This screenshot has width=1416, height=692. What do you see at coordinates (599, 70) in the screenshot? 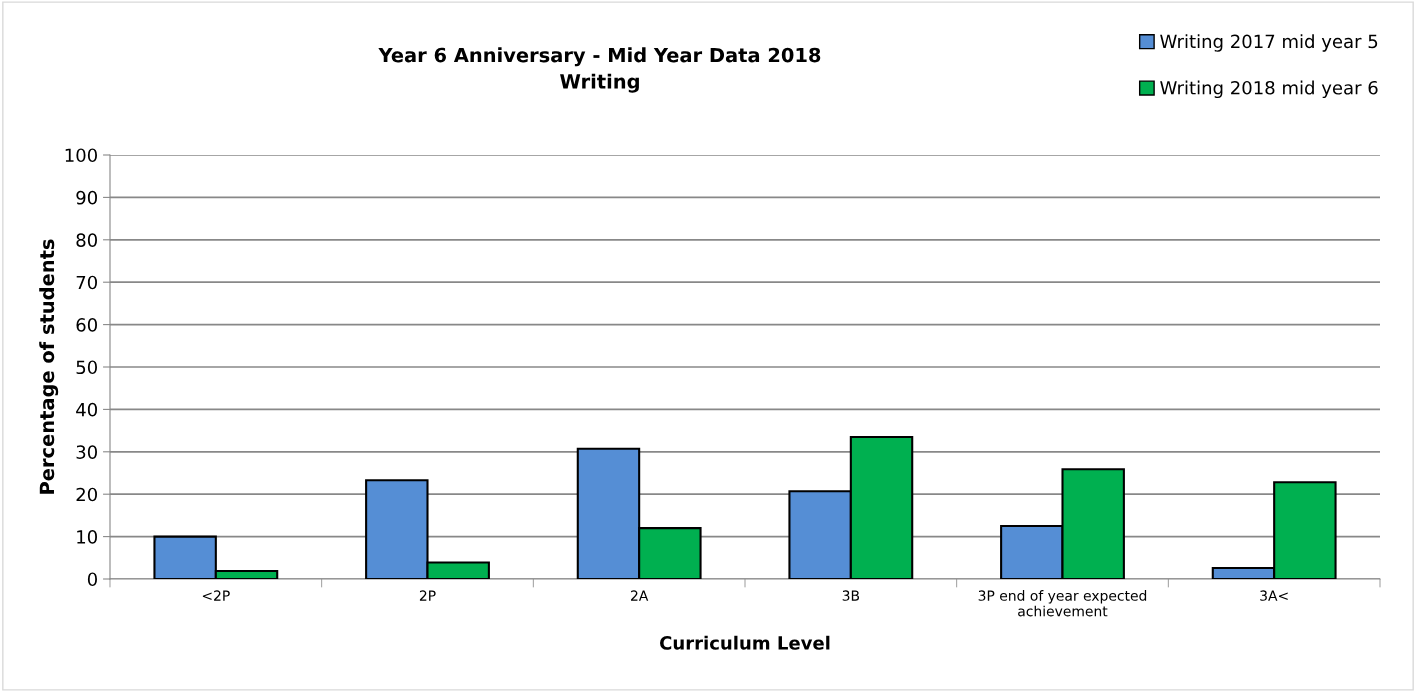
I see `chart-title: Year 6 Anniversary - Mid Year Data 2018 Writing` at bounding box center [599, 70].